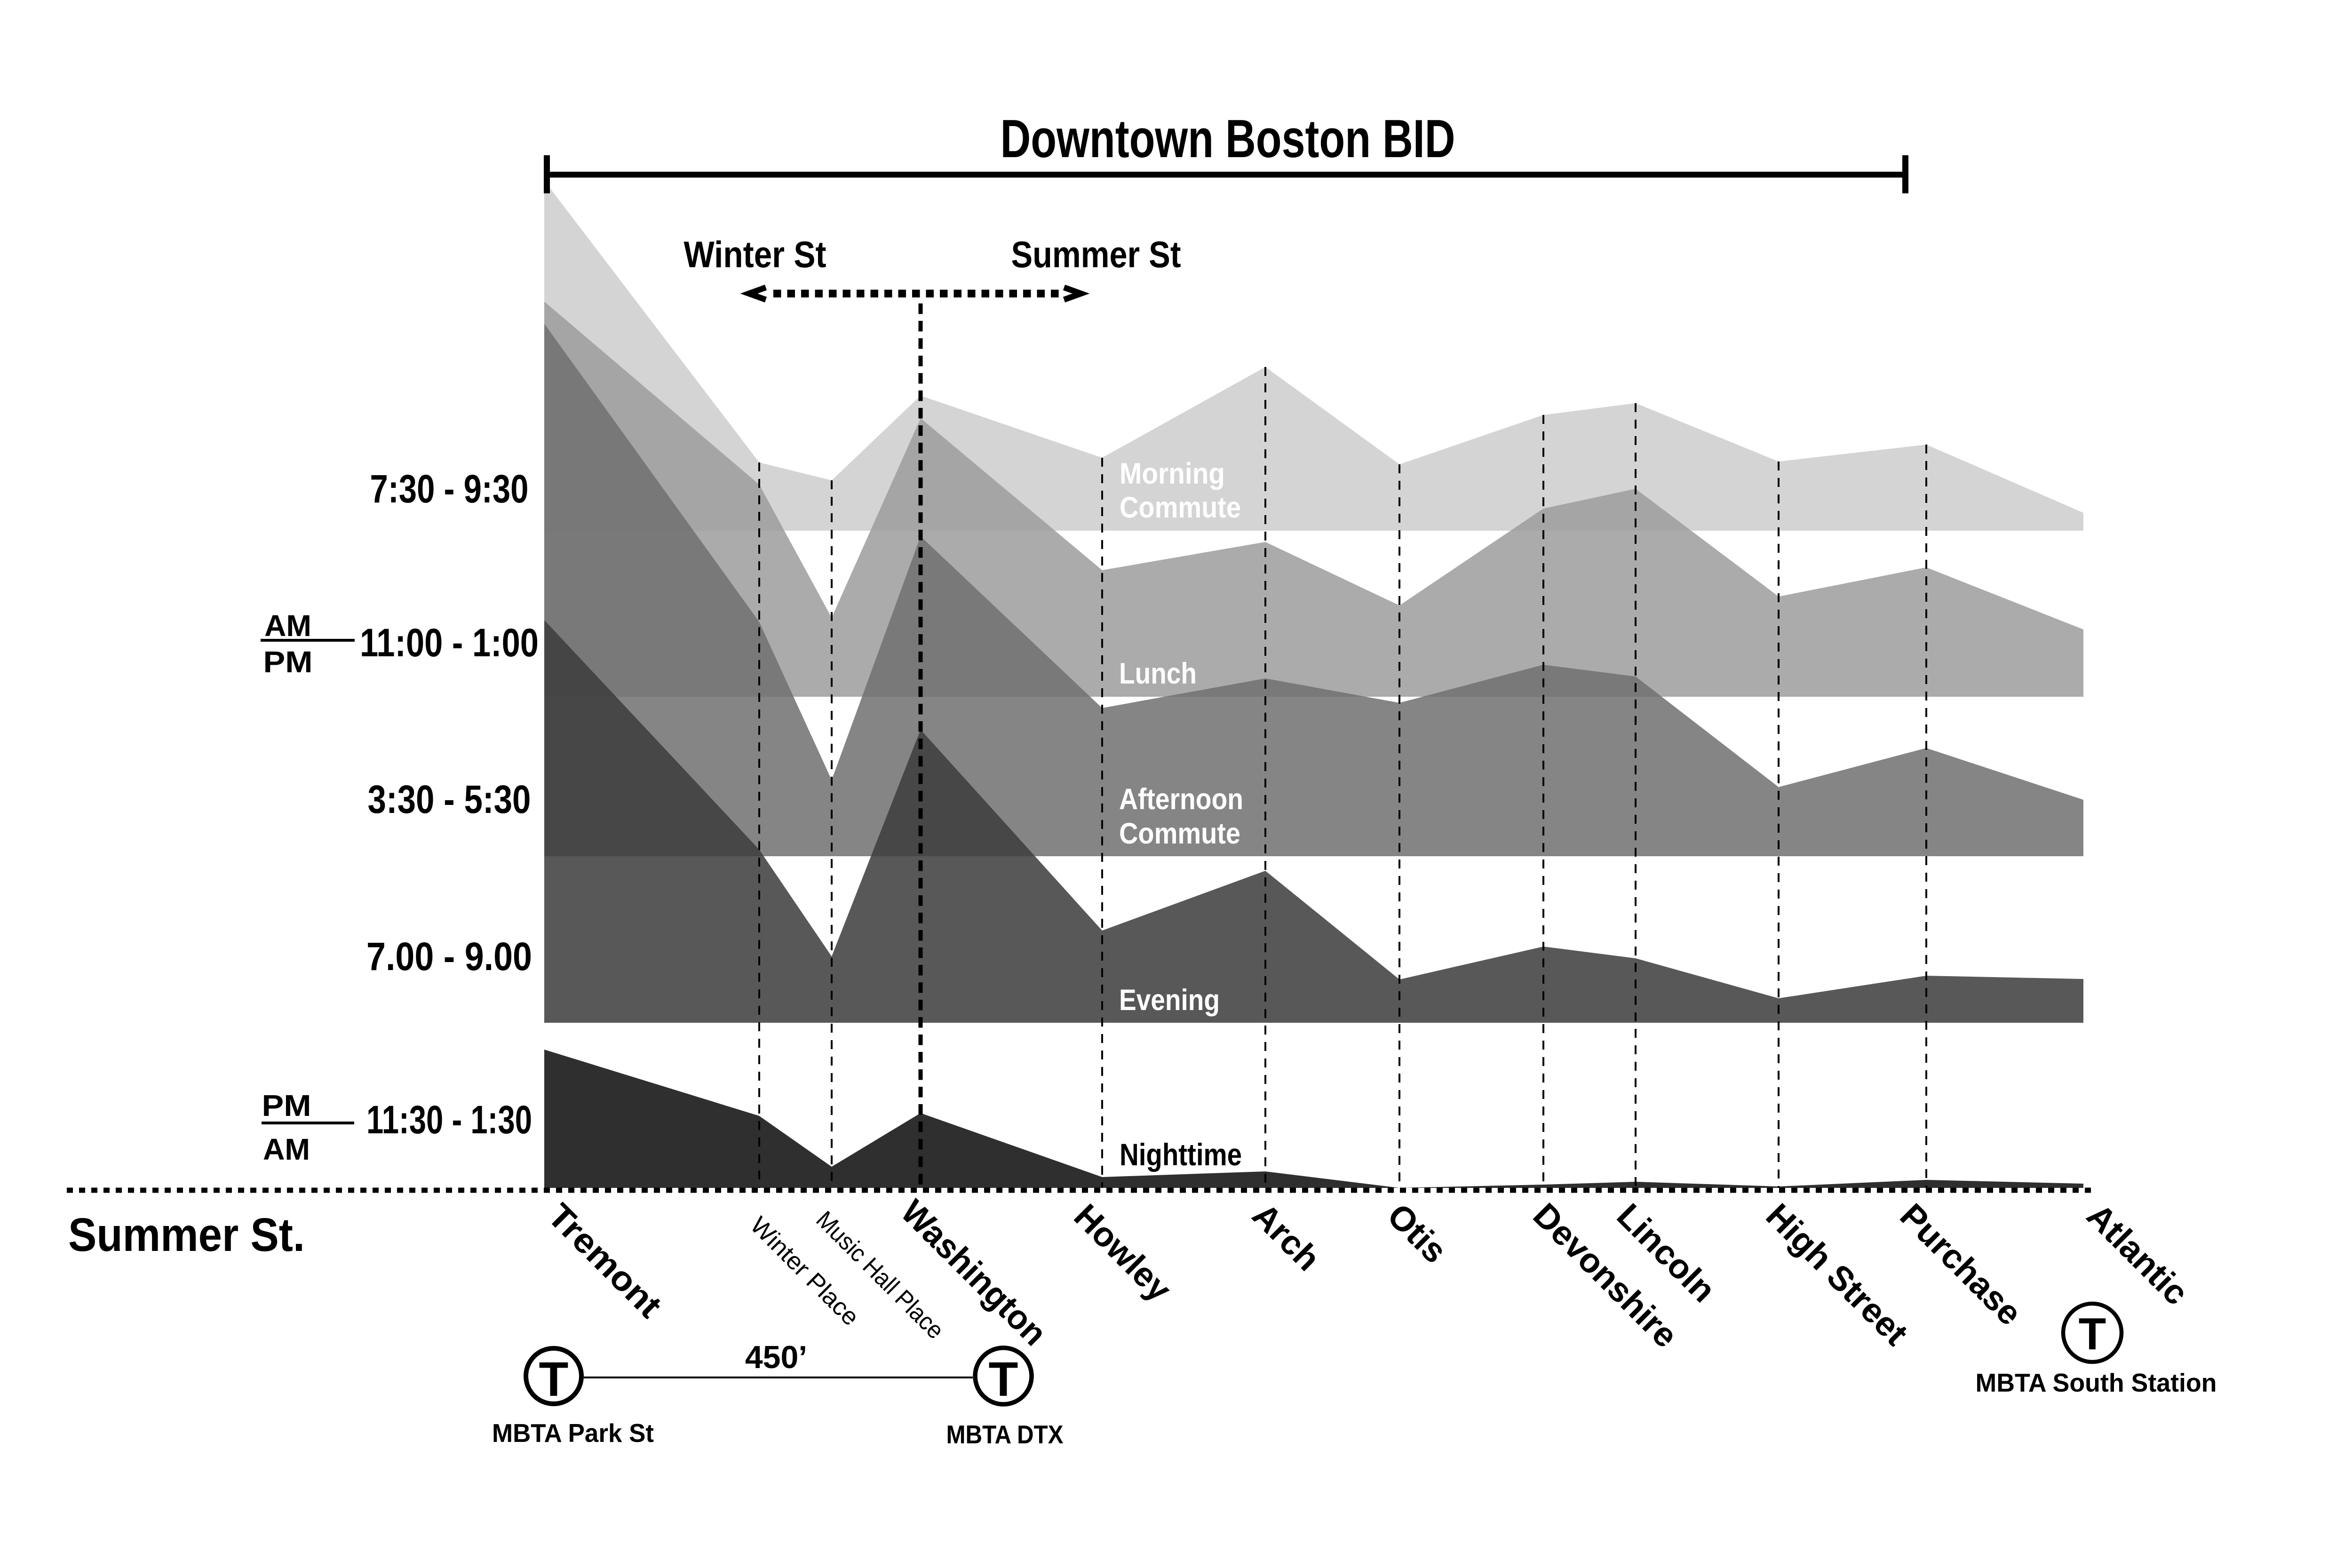  I want to click on svg-text: Afternoon, so click(1181, 799).